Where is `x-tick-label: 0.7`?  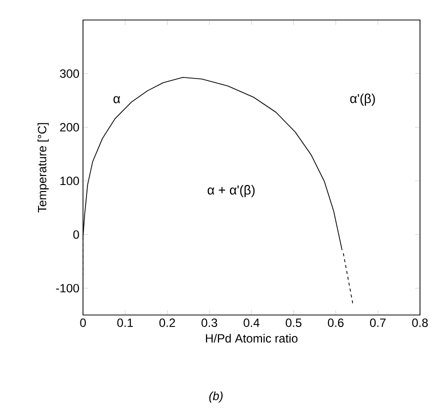
x-tick-label: 0.7 is located at coordinates (378, 322).